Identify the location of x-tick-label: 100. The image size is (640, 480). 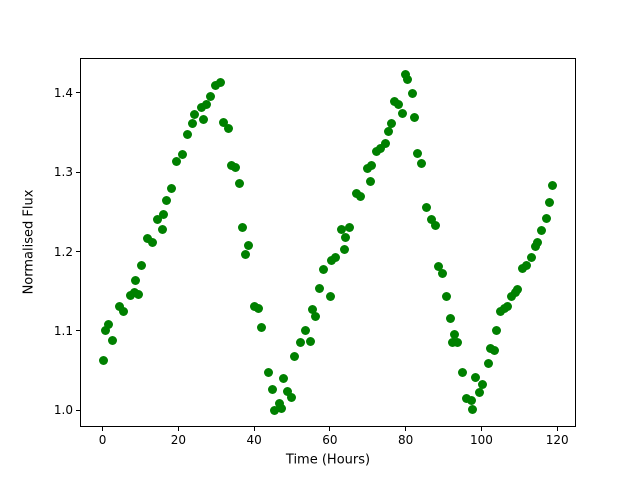
(481, 440).